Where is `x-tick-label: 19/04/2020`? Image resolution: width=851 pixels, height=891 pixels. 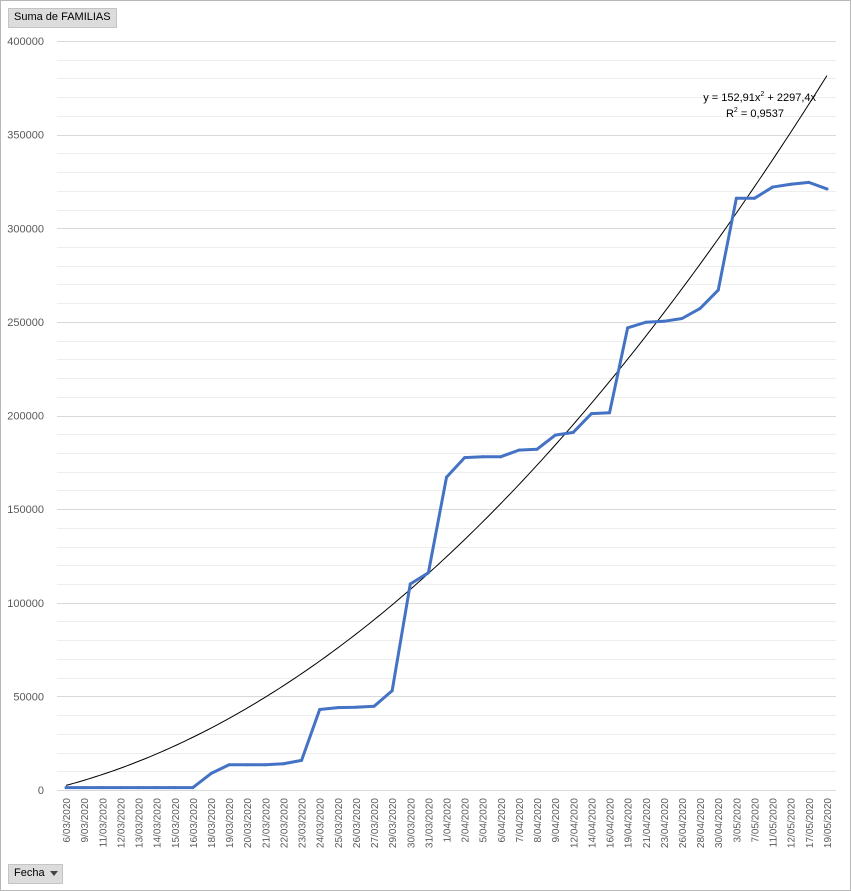
x-tick-label: 19/04/2020 is located at coordinates (629, 823).